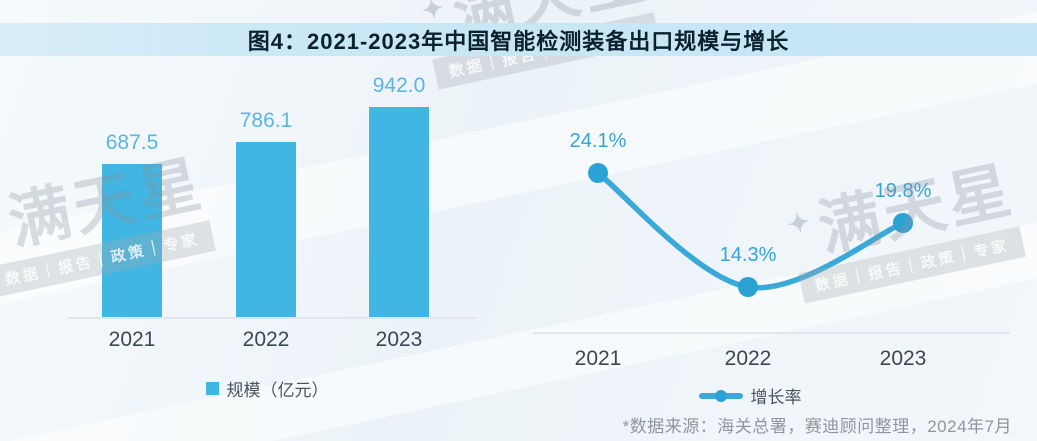  What do you see at coordinates (212, 388) in the screenshot?
I see `bar-legend-marker` at bounding box center [212, 388].